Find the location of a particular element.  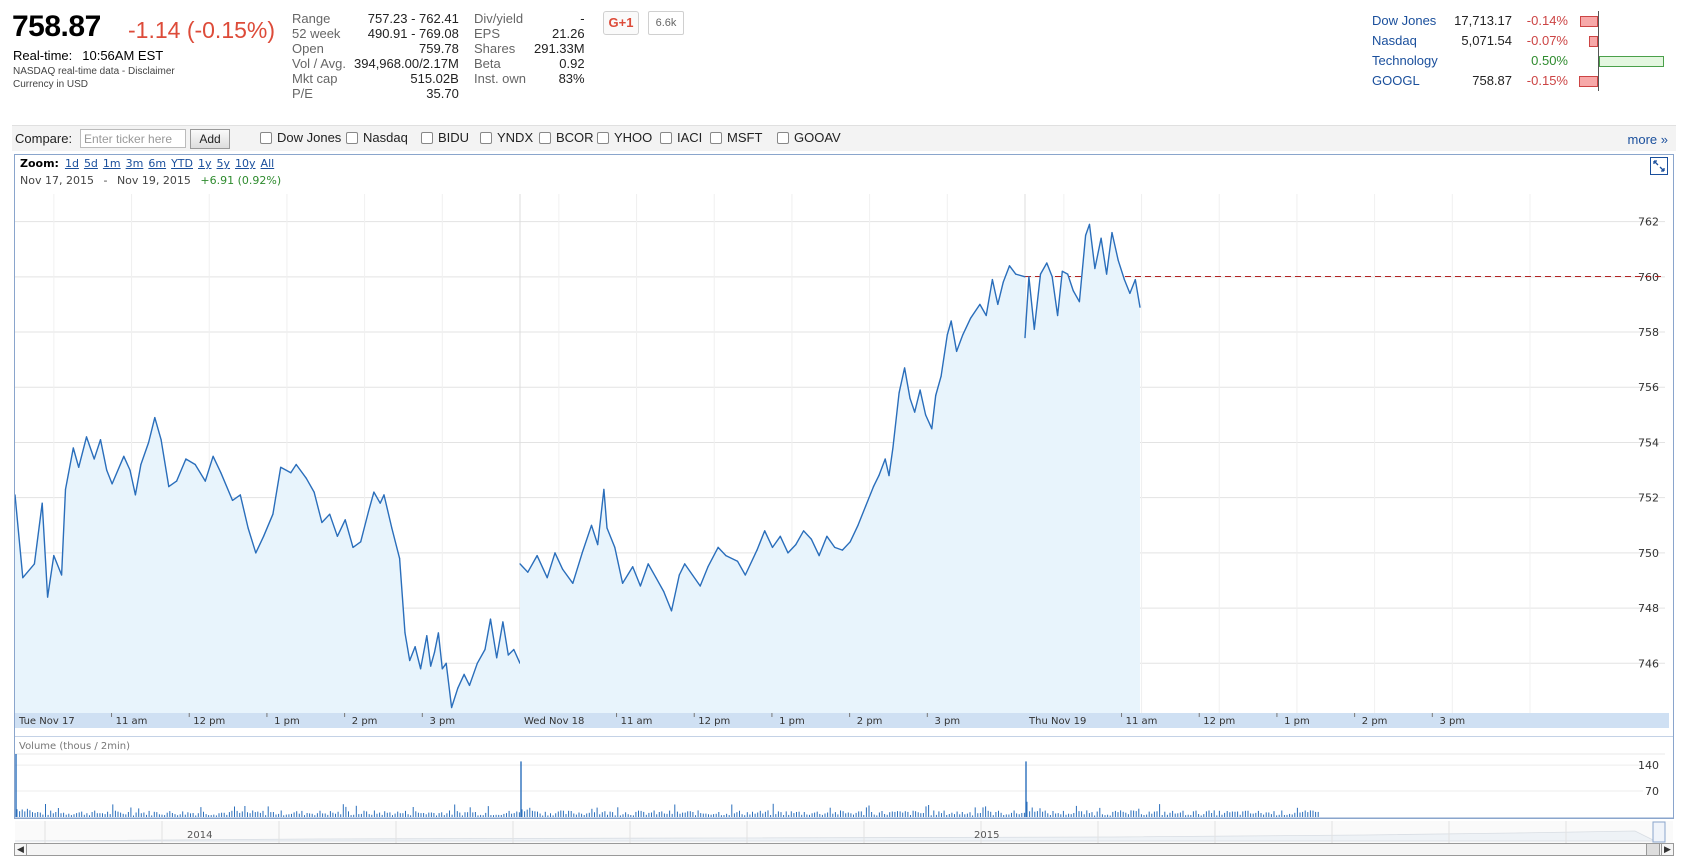

scroll-right-icon: ▶ is located at coordinates (1667, 849).